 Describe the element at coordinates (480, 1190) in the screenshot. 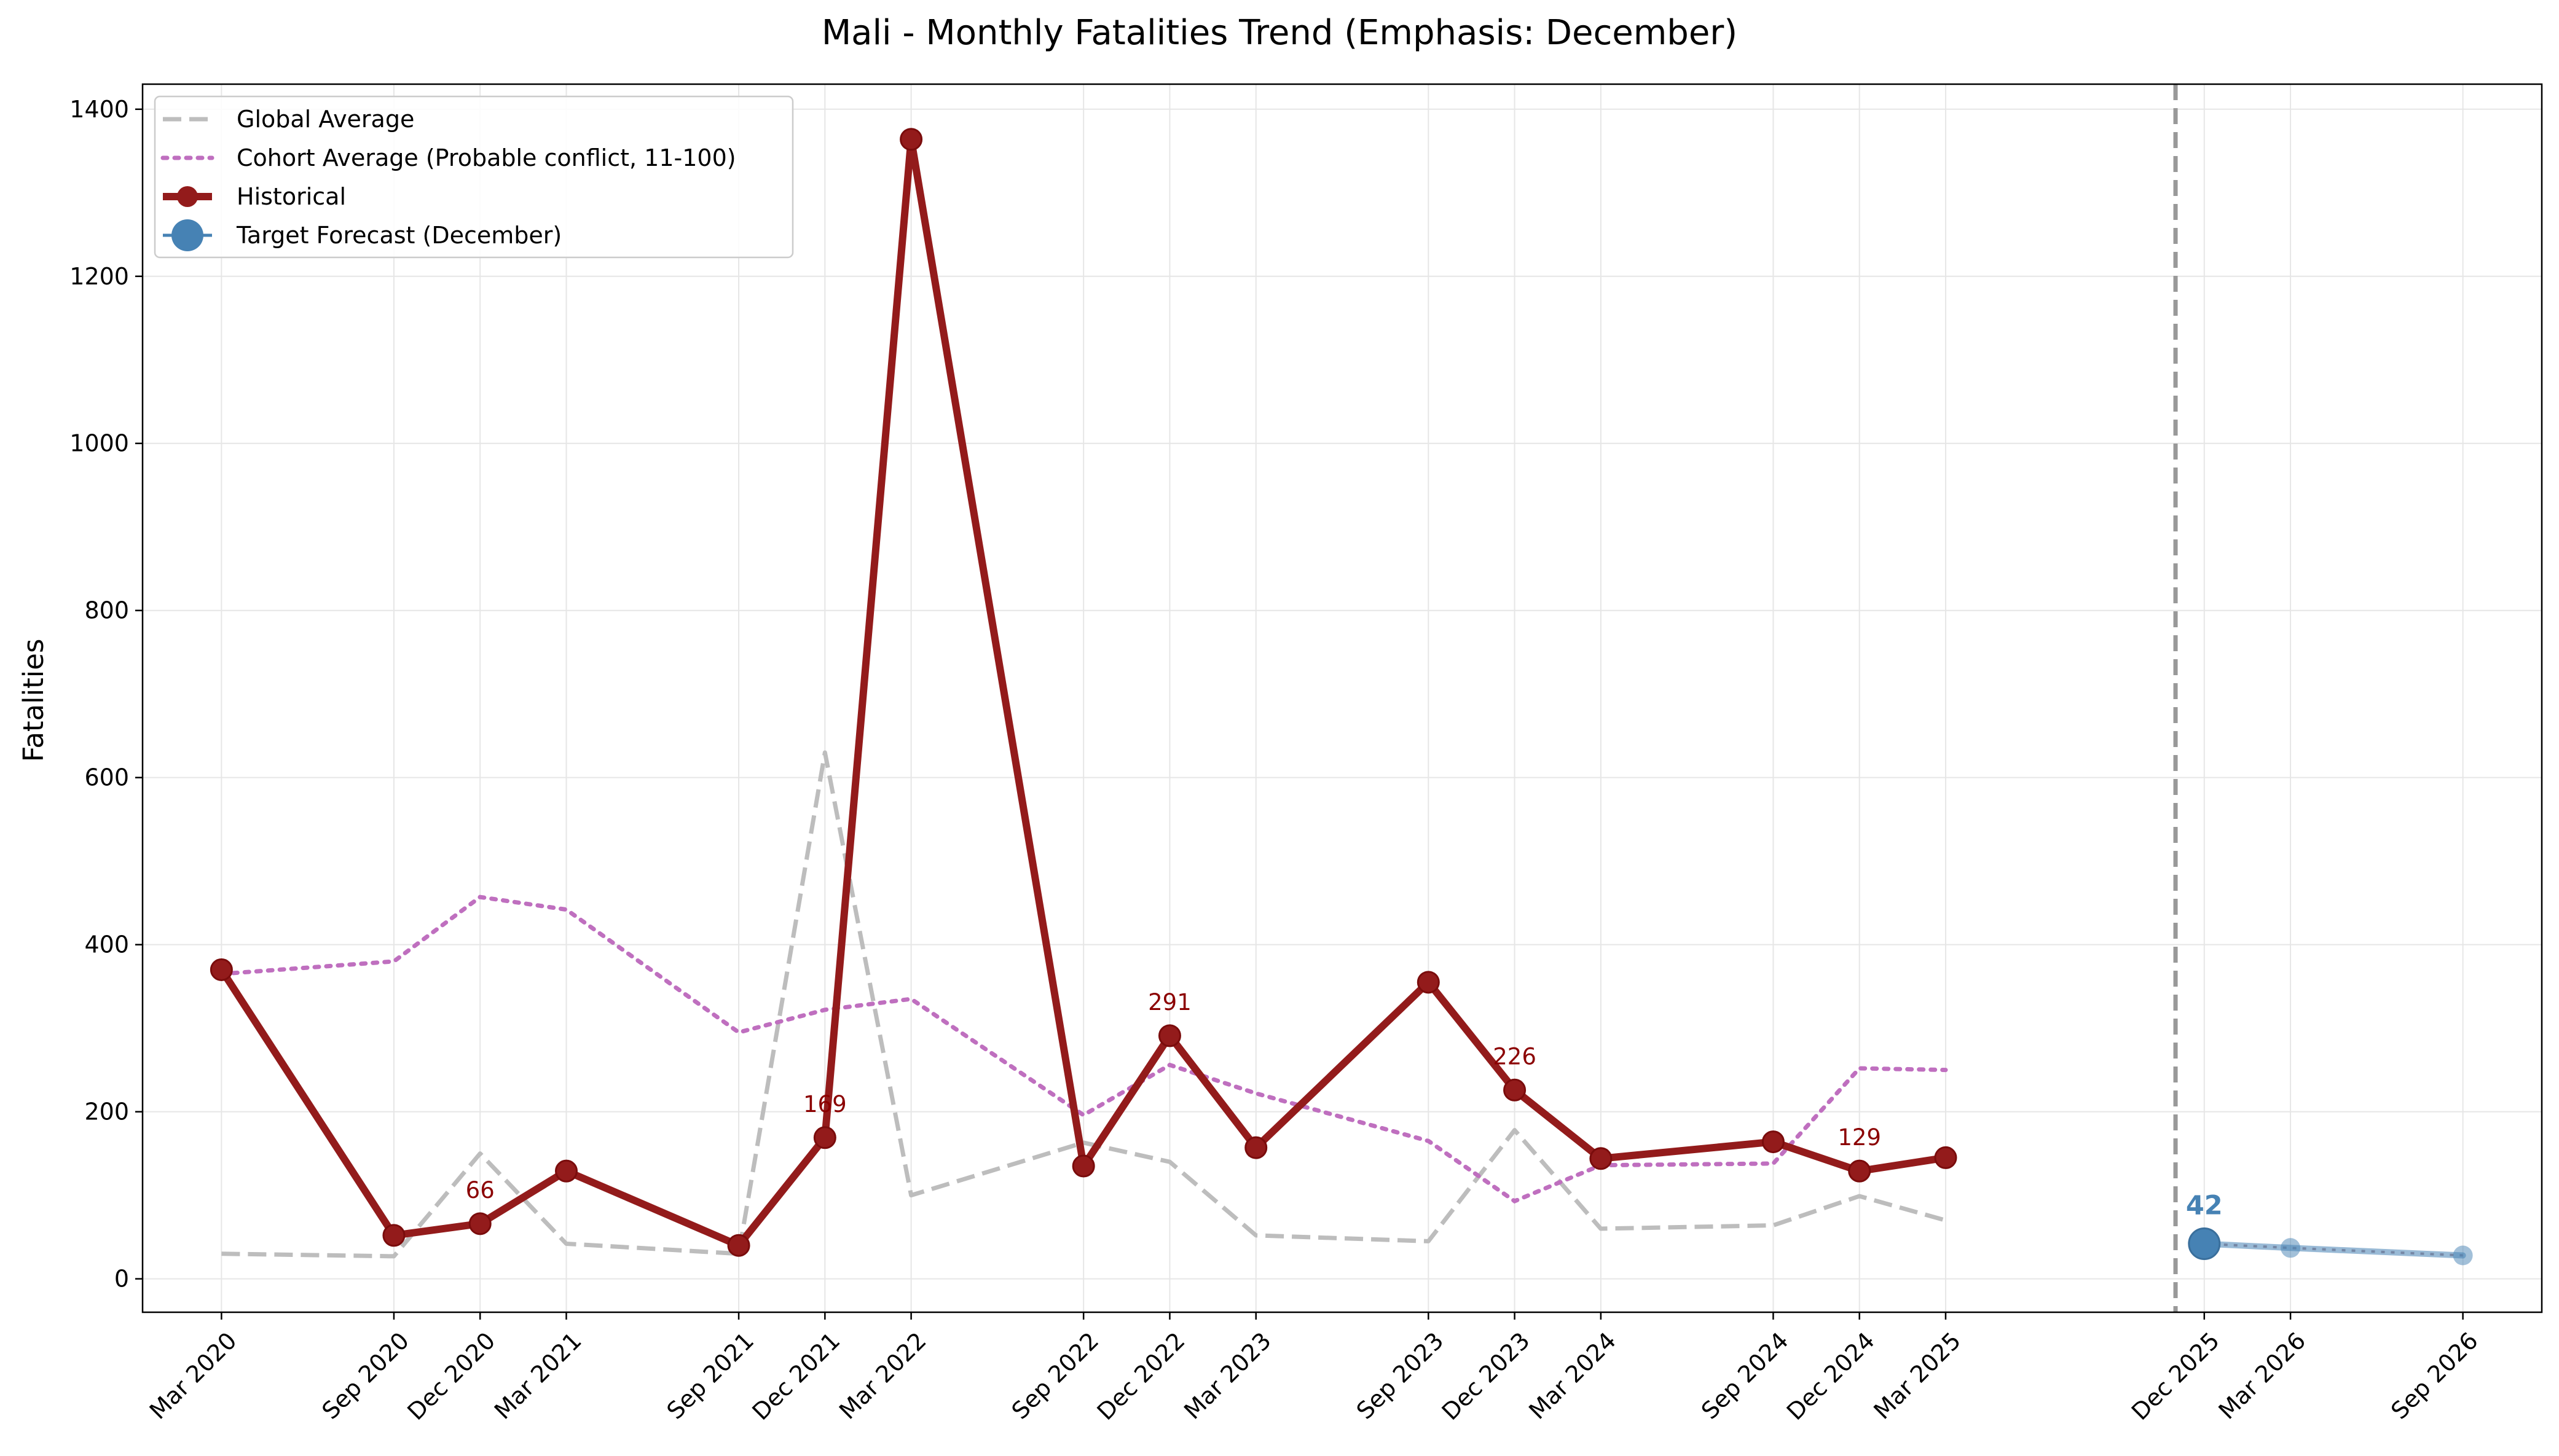

I see `data-label: 66` at that location.